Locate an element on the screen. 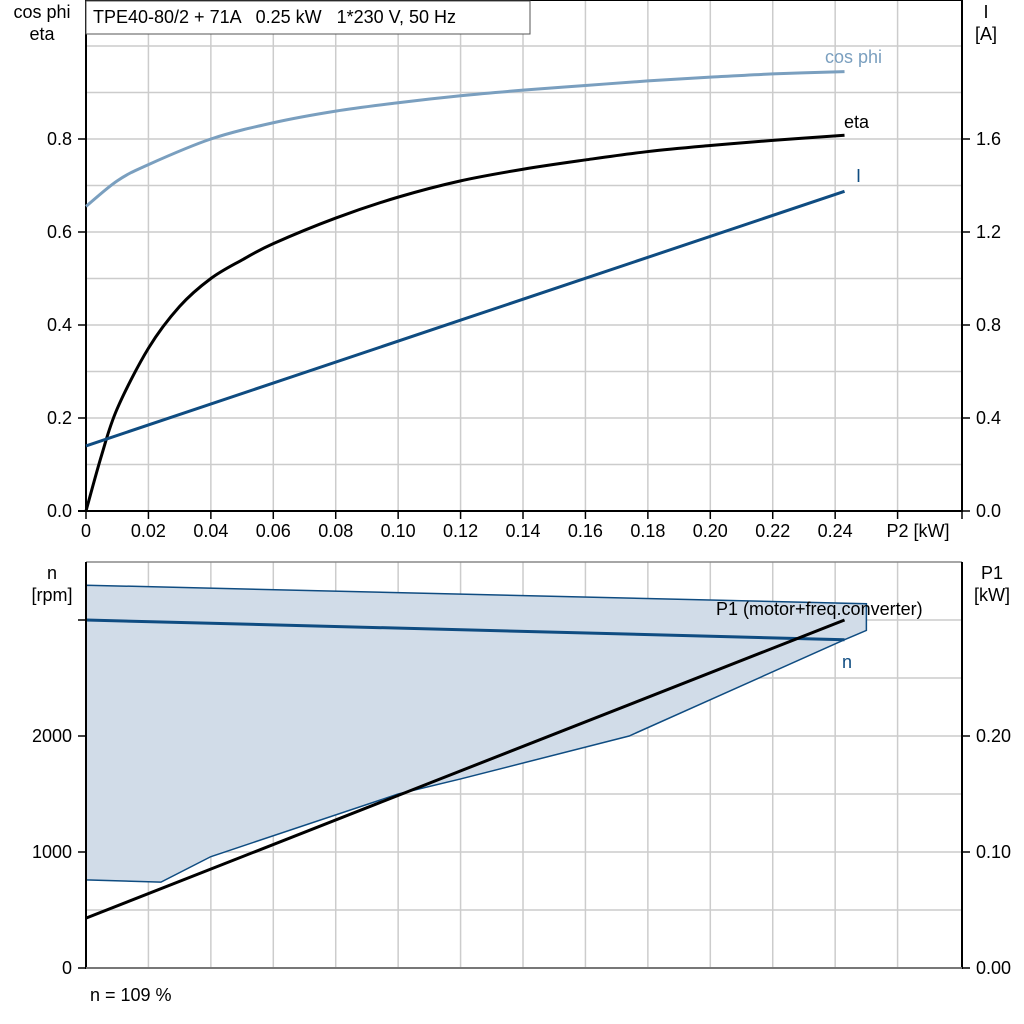 The width and height of the screenshot is (1024, 1024). y-right-label-p1: P1 is located at coordinates (992, 573).